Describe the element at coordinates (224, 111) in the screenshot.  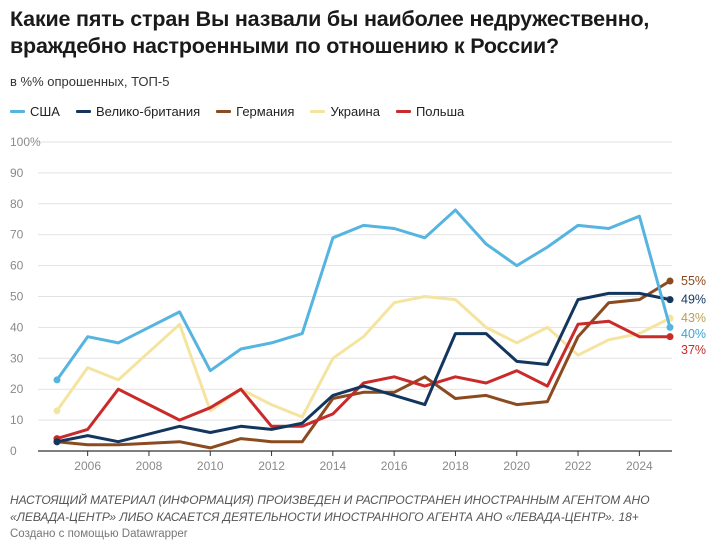
I see `legend-swatch-germany` at that location.